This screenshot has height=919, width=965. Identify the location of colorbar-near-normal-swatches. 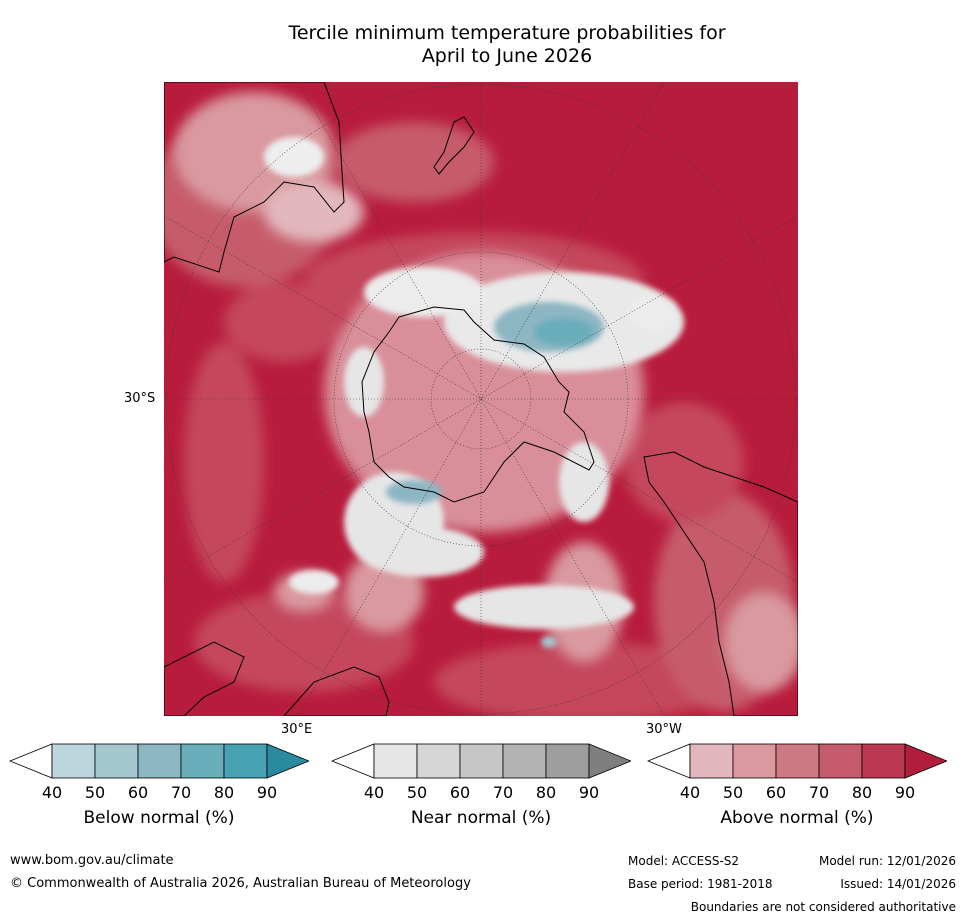
(481, 761).